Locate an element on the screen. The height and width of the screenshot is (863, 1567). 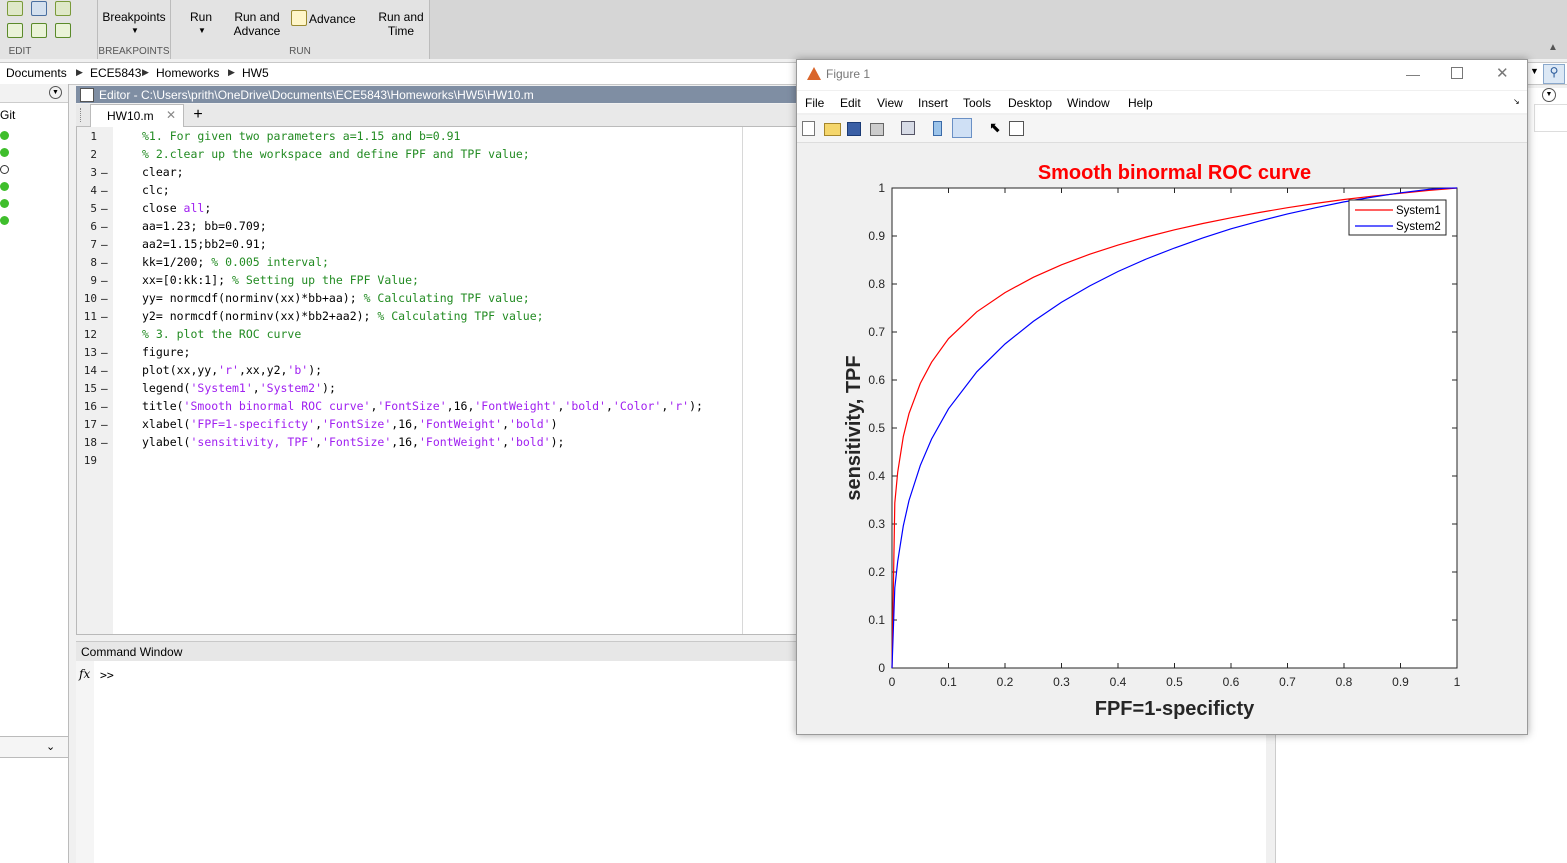
run-and-advance-button: Run and Advance is located at coordinates (257, 24).